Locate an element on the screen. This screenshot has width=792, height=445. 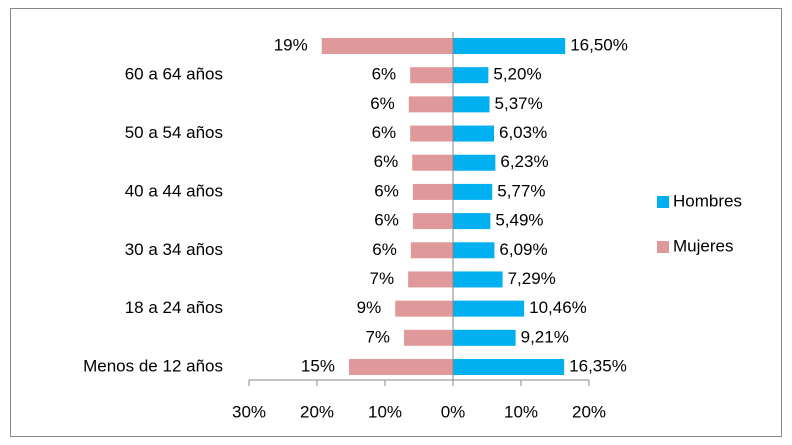
data-label: 5,77% is located at coordinates (521, 190).